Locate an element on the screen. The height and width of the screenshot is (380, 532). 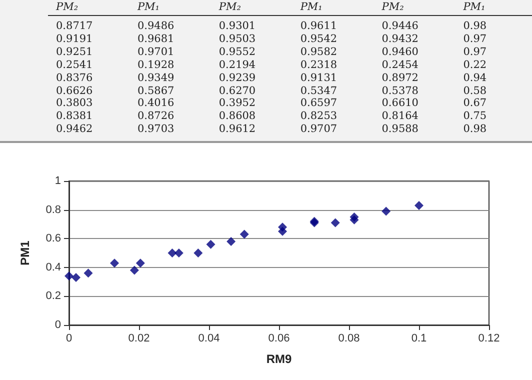
text: 0.9191 is located at coordinates (74, 39).